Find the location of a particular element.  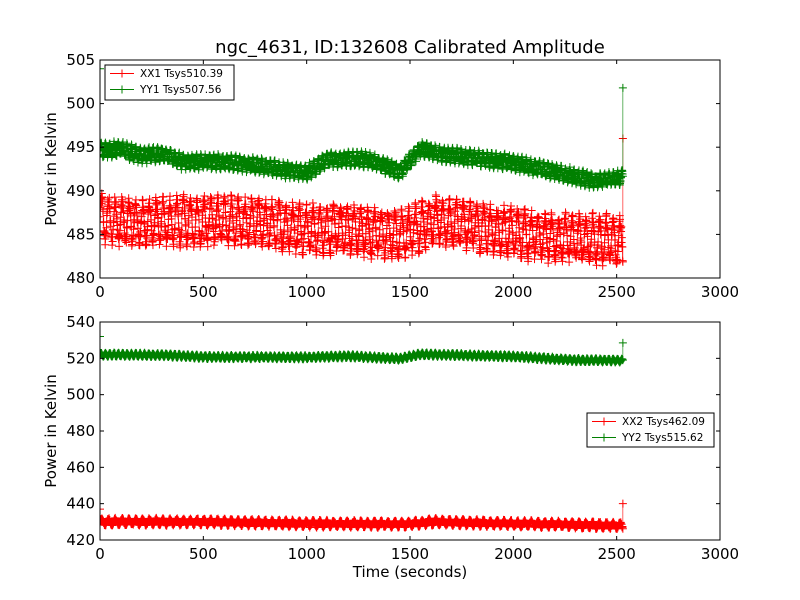

y-tick-label: 460 is located at coordinates (80, 467).